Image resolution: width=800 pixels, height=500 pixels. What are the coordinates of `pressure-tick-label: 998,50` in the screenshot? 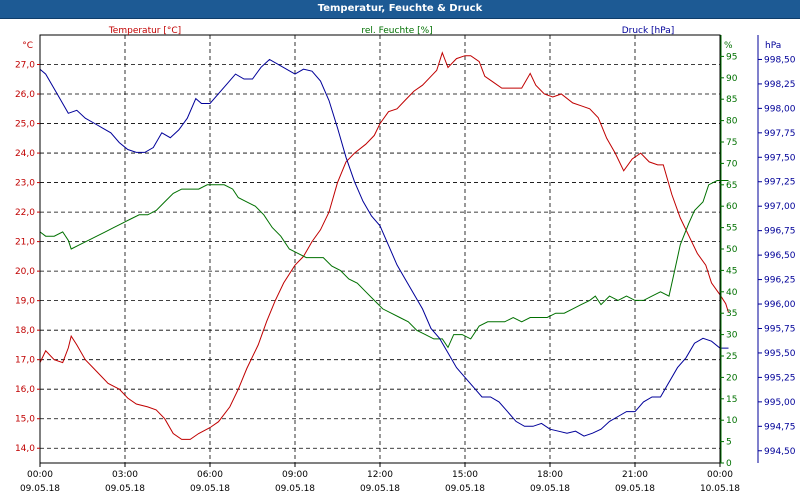 It's located at (780, 60).